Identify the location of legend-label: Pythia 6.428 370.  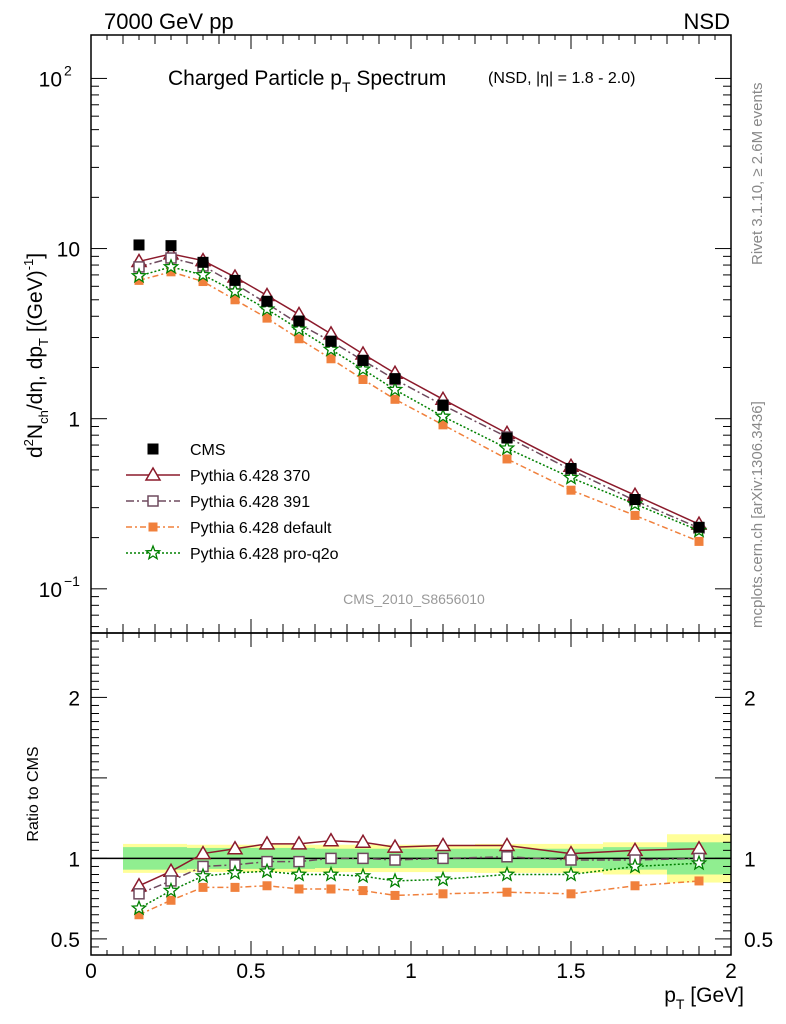
(250, 476).